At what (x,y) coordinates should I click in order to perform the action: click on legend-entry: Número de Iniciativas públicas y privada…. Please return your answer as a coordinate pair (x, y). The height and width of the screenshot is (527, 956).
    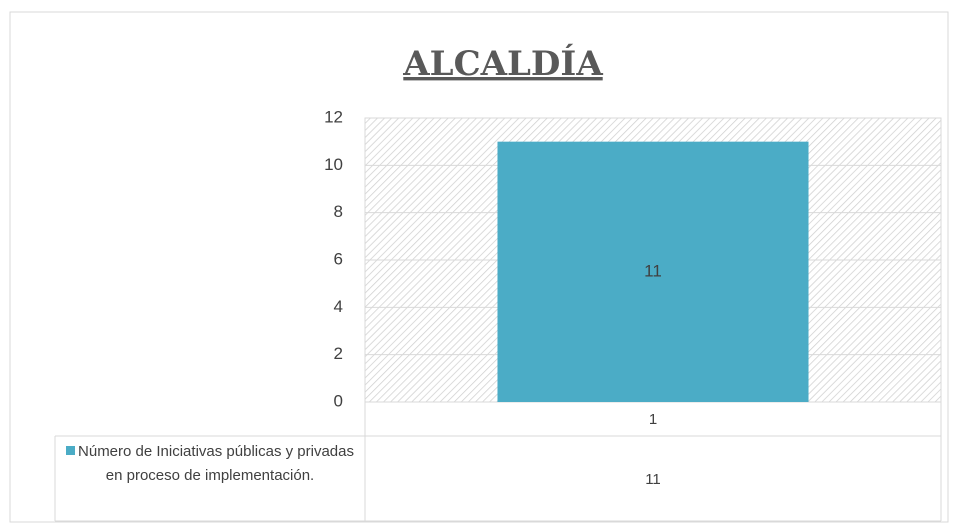
    Looking at the image, I should click on (210, 464).